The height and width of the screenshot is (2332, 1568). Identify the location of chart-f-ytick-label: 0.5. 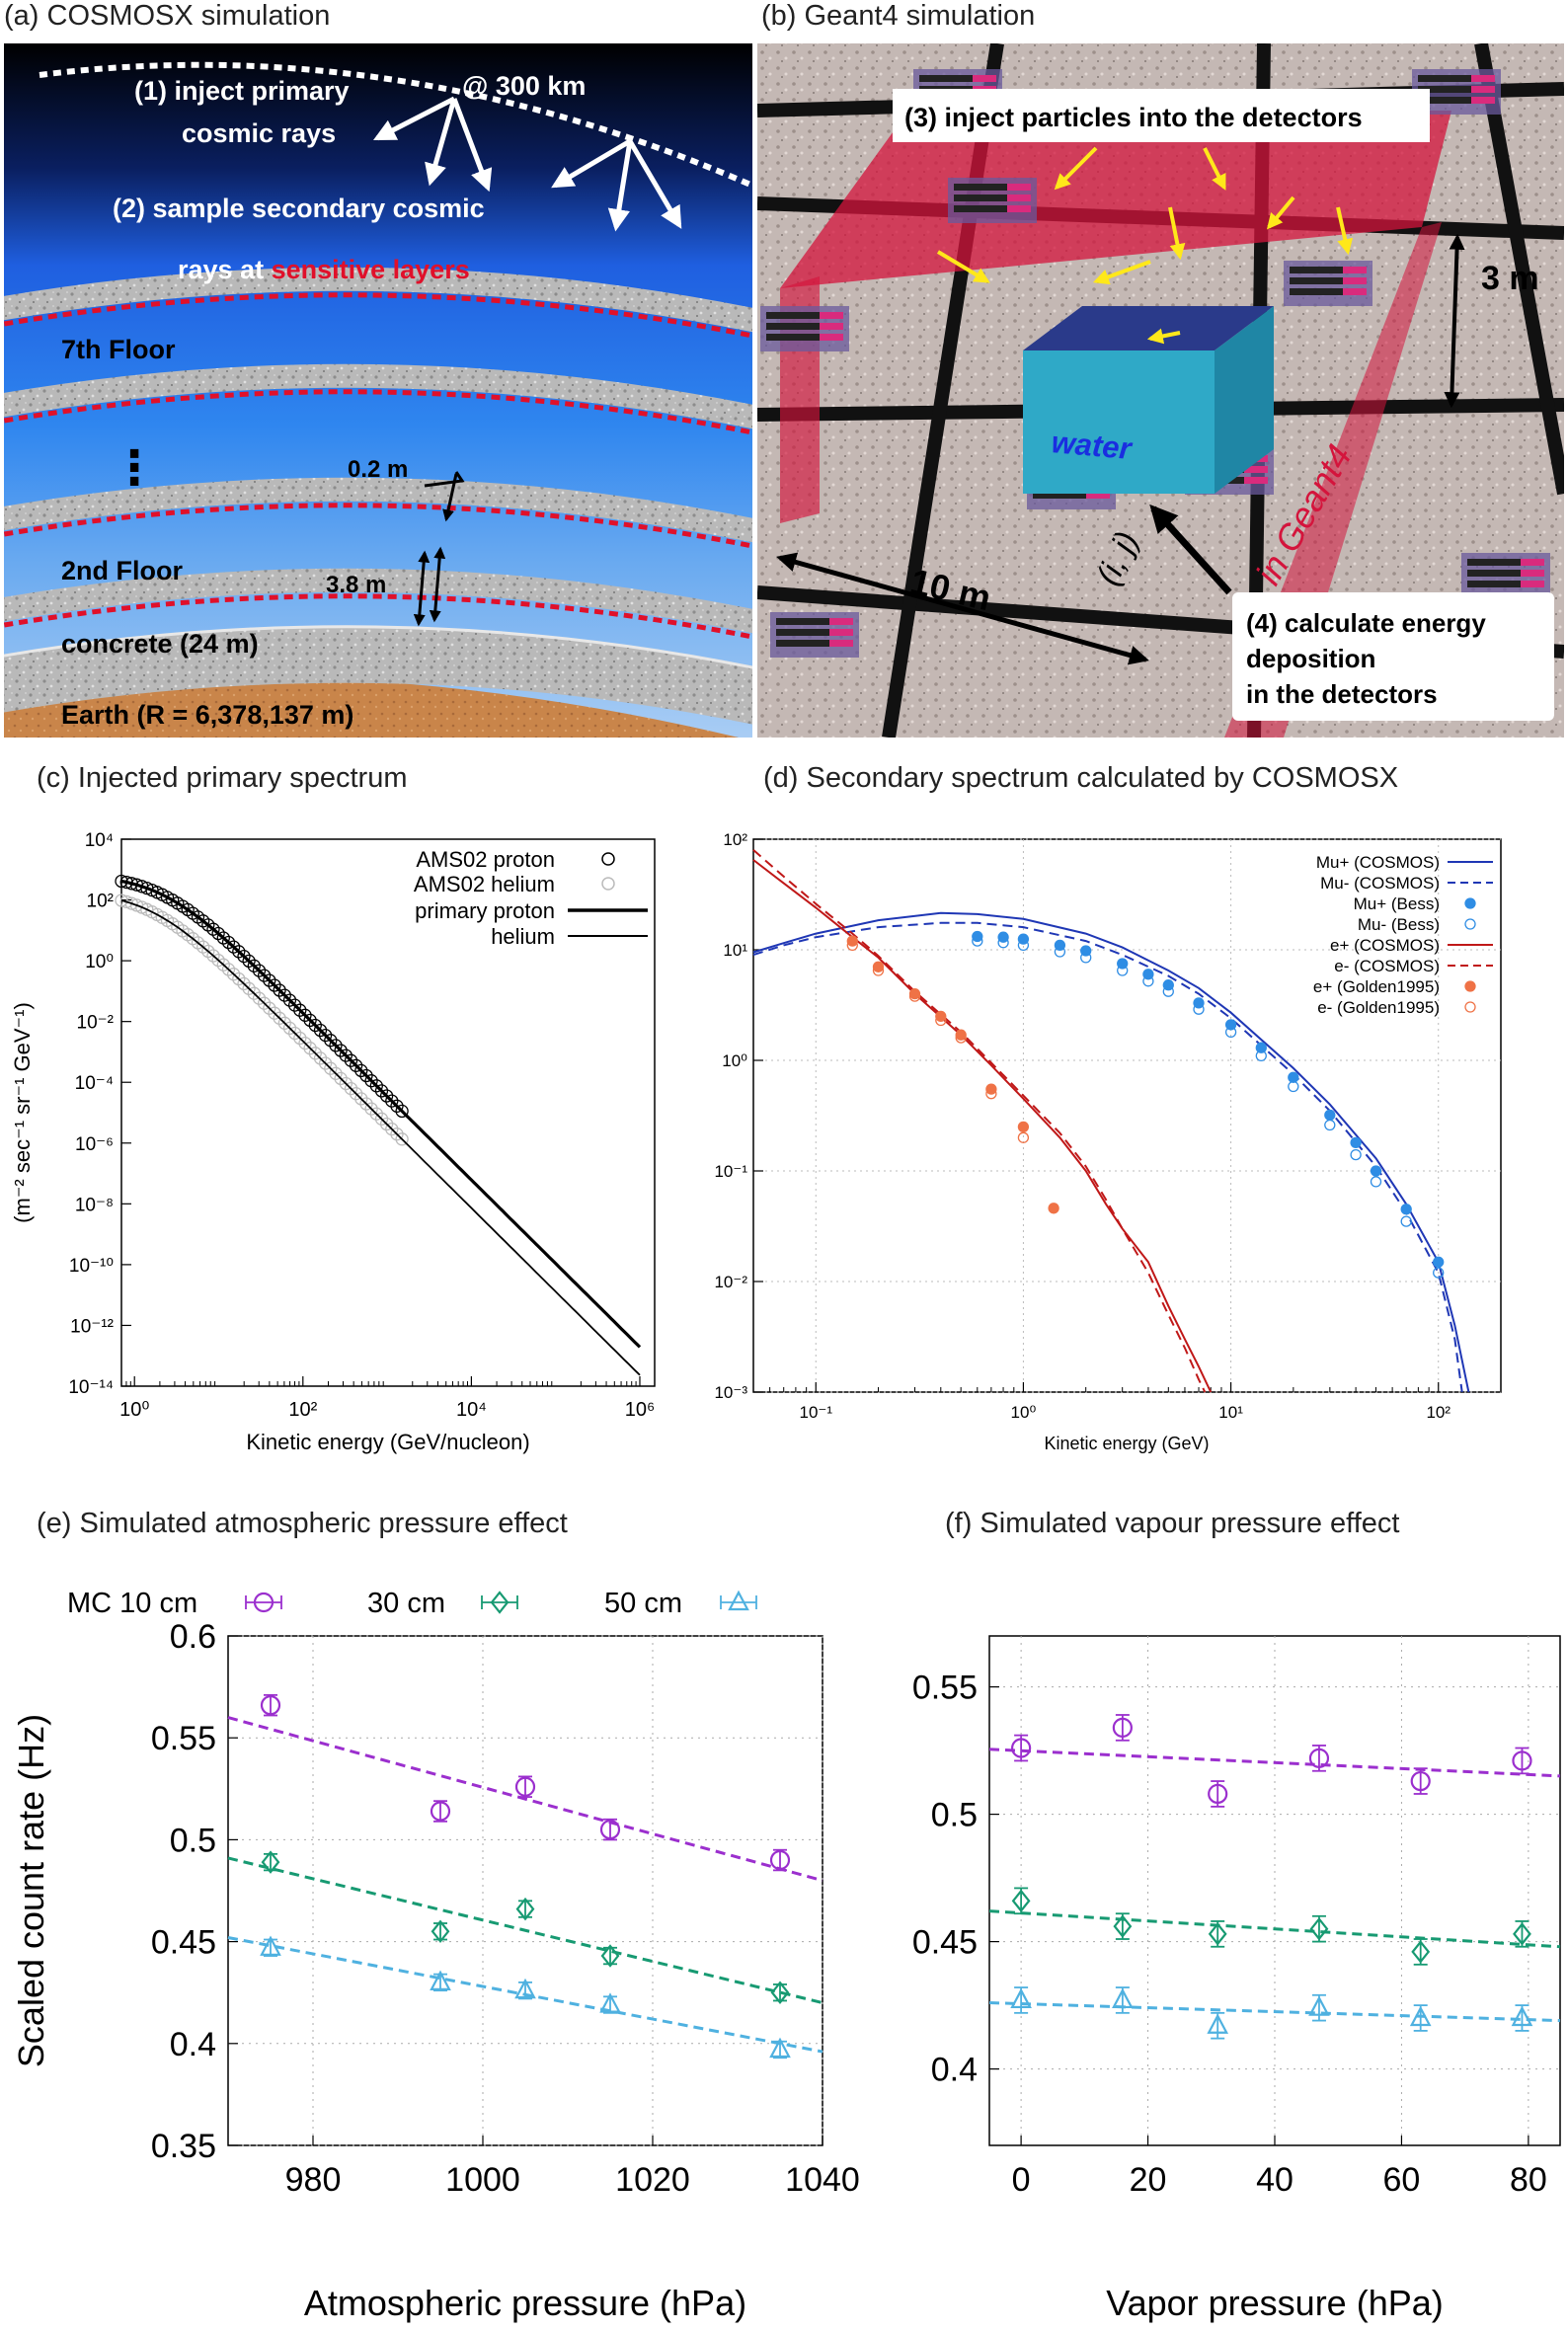
(954, 1815).